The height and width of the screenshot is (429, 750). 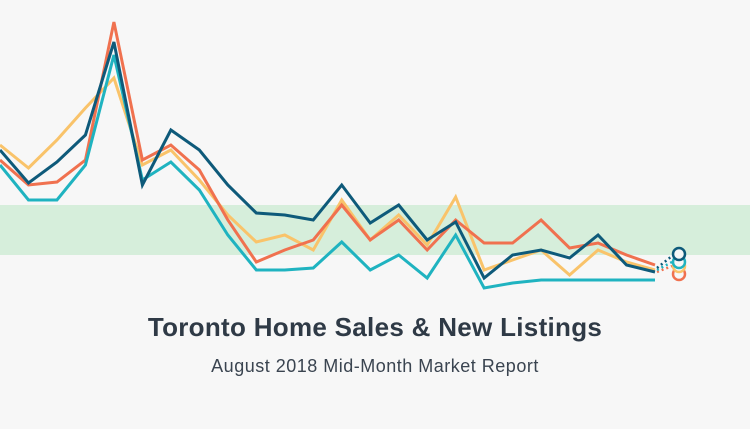 I want to click on subtitle: August 2018 Mid-Month Market Report, so click(x=375, y=366).